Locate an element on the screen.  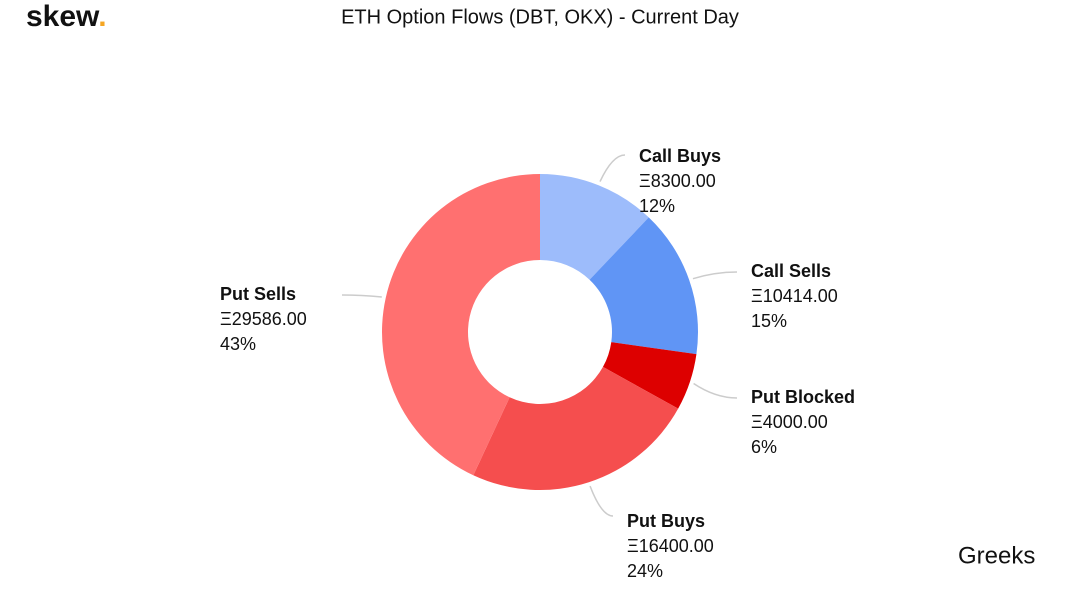
percent-label: 24% is located at coordinates (645, 571).